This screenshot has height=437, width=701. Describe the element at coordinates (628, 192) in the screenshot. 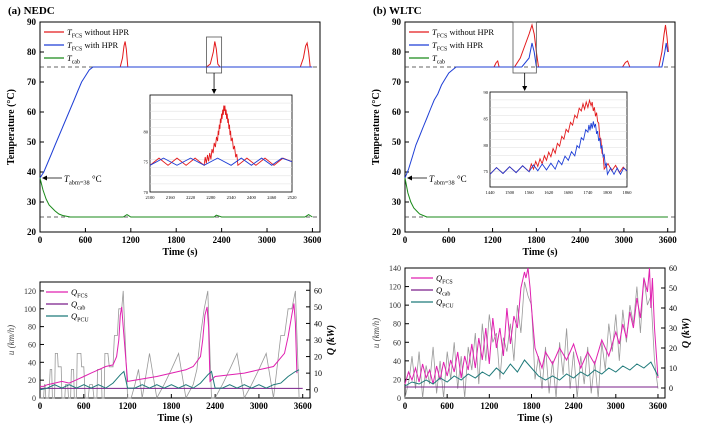

I see `inset-x-tick-label: 1860` at that location.